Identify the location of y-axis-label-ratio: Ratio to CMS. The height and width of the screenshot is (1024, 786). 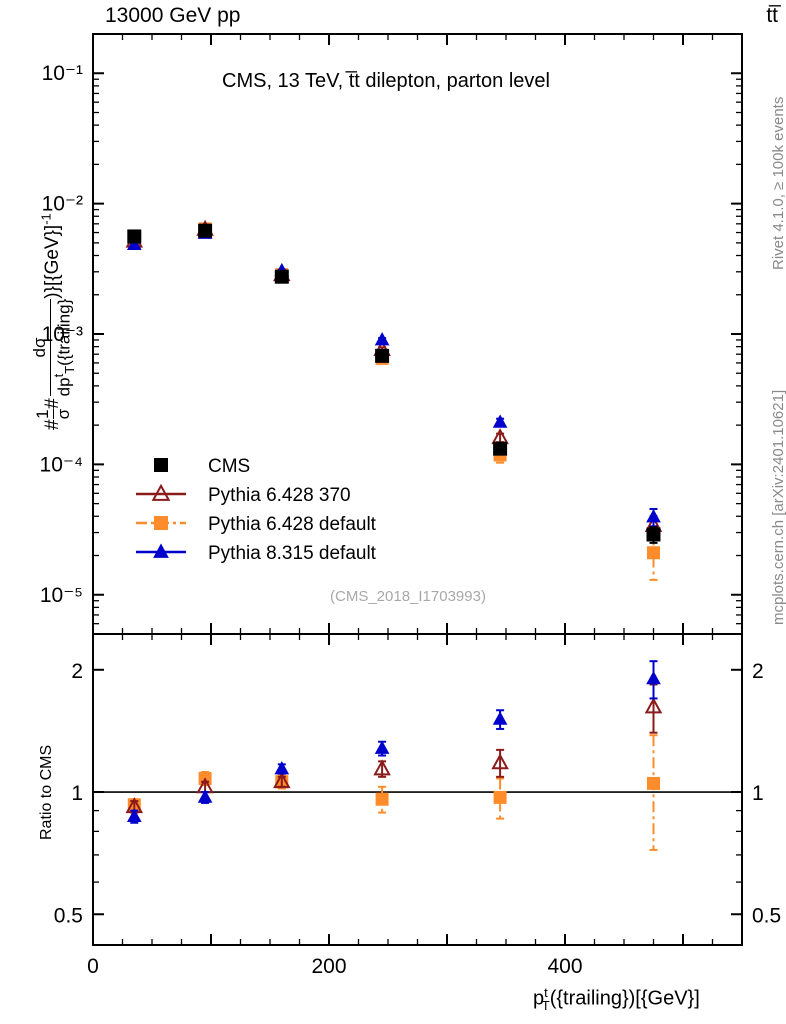
(46, 792).